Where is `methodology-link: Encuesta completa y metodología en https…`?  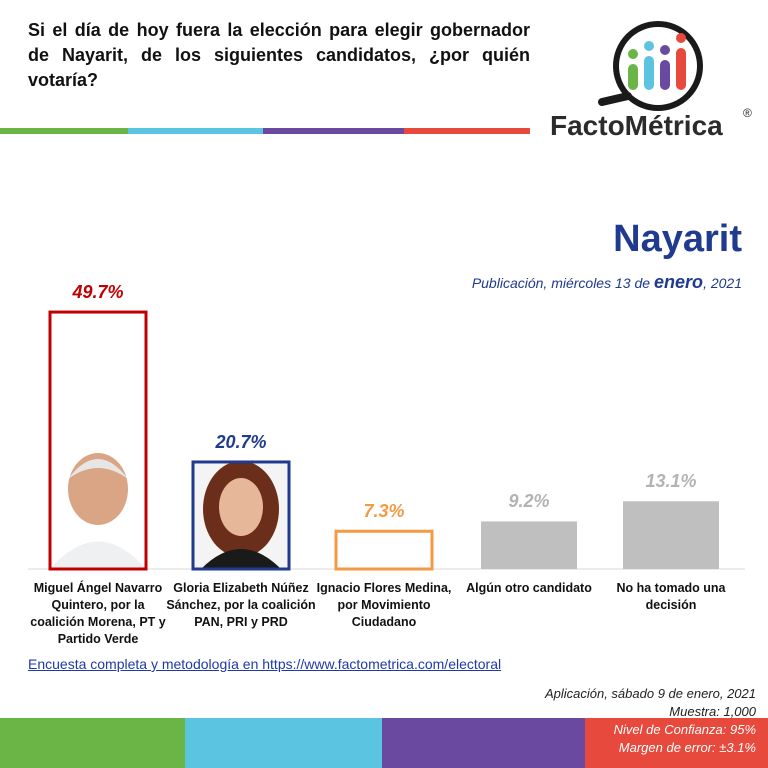 methodology-link: Encuesta completa y metodología en https… is located at coordinates (265, 664).